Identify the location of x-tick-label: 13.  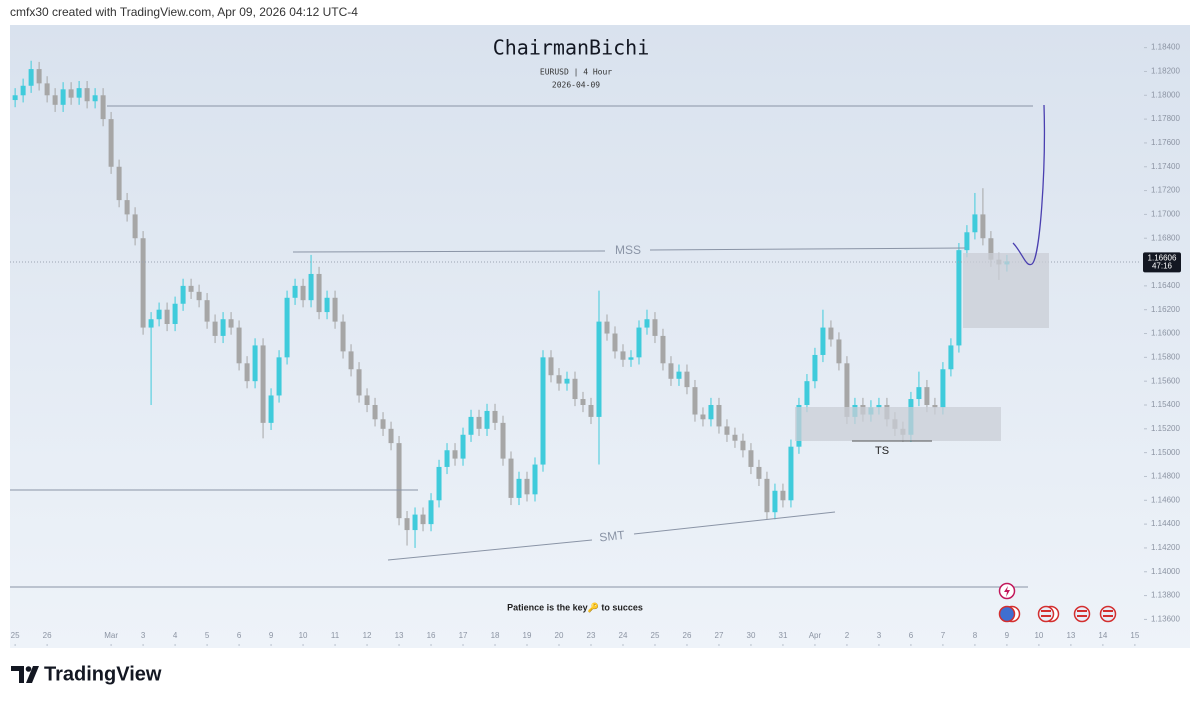
(399, 635).